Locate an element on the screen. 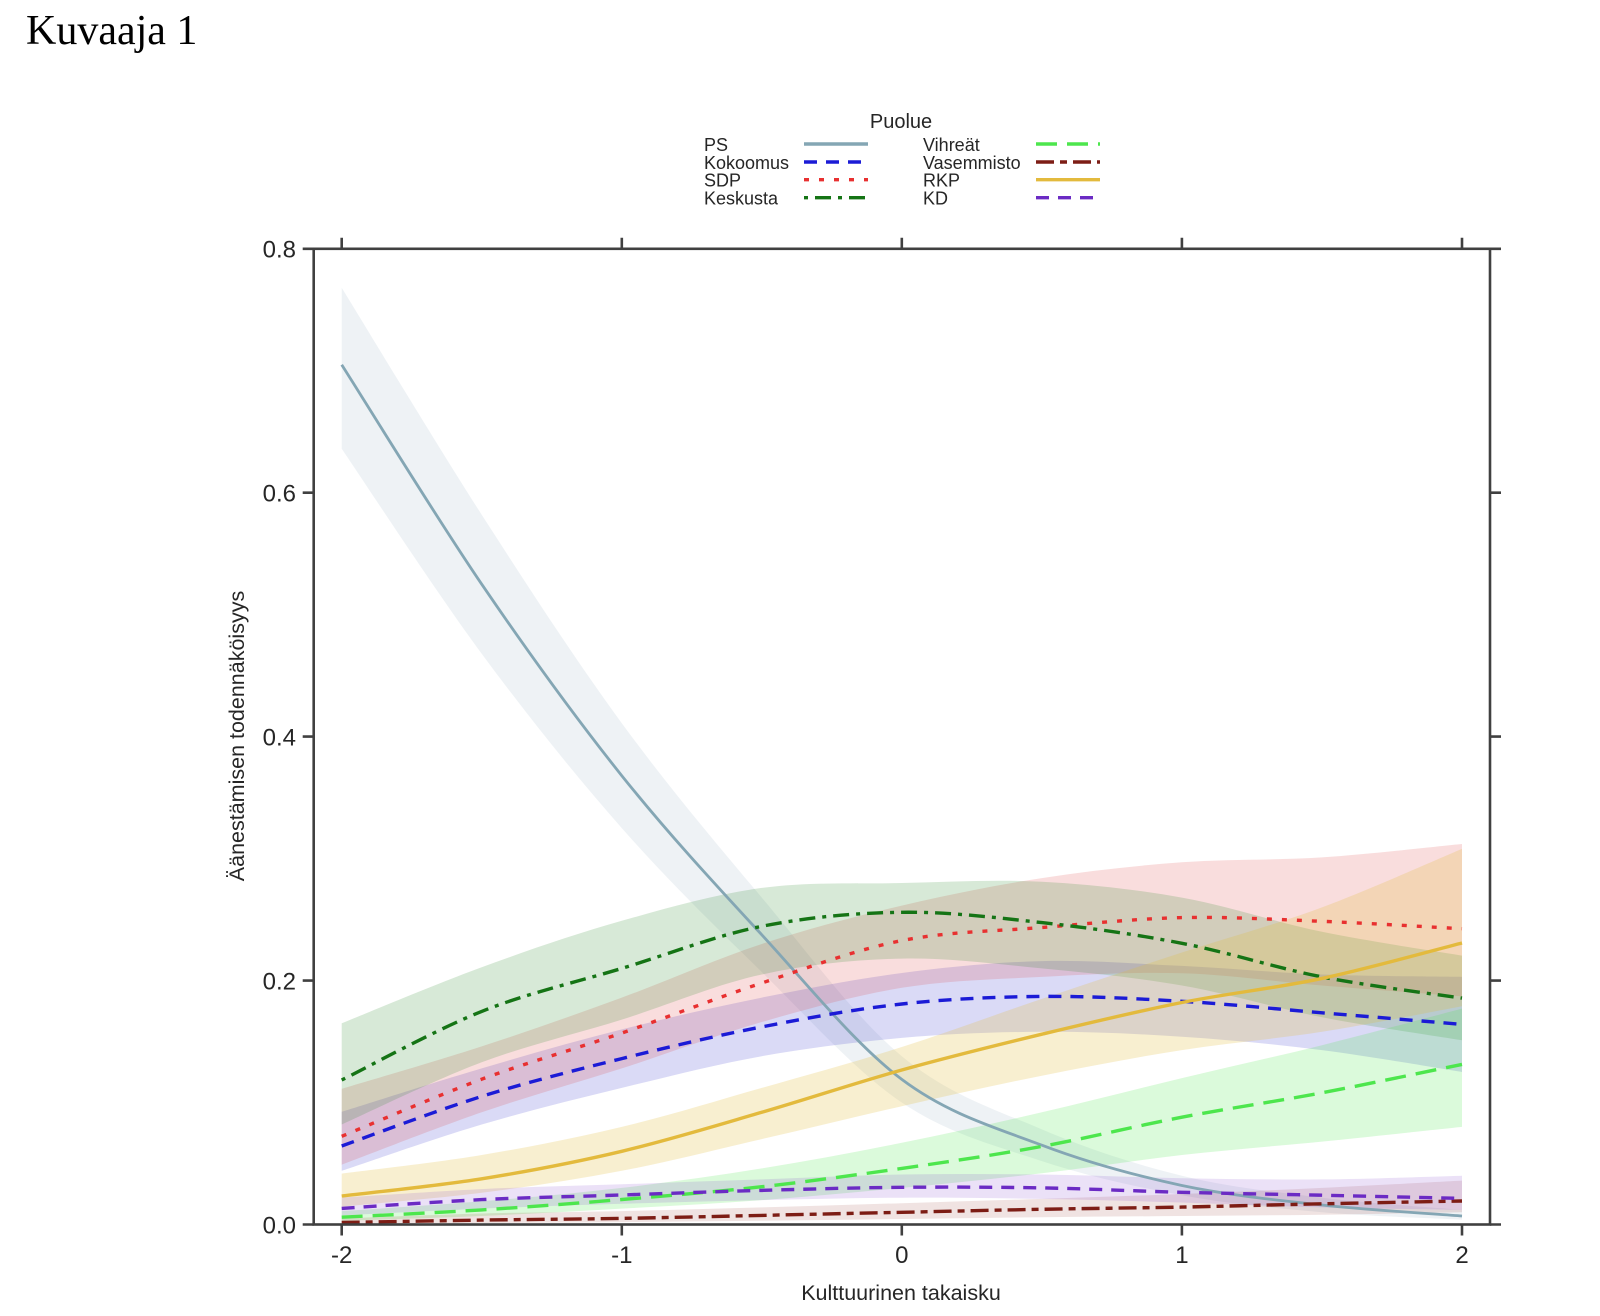 This screenshot has height=1316, width=1600. svg-text: RKP is located at coordinates (941, 181).